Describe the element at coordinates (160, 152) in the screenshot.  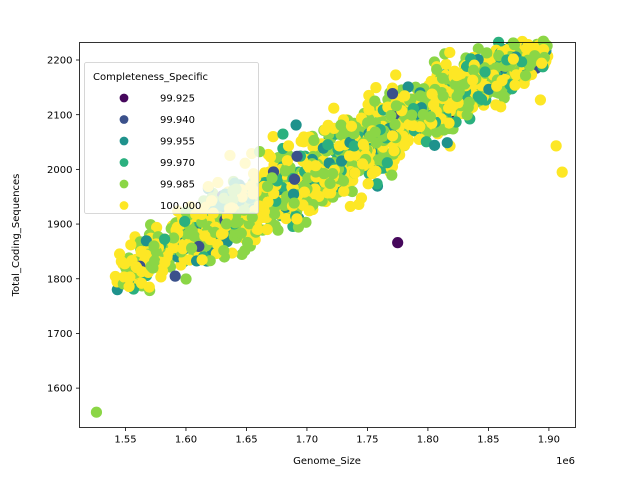
I see `legend-entries: 99.925 99.940 99.955 99.970 99.985 100.000` at that location.